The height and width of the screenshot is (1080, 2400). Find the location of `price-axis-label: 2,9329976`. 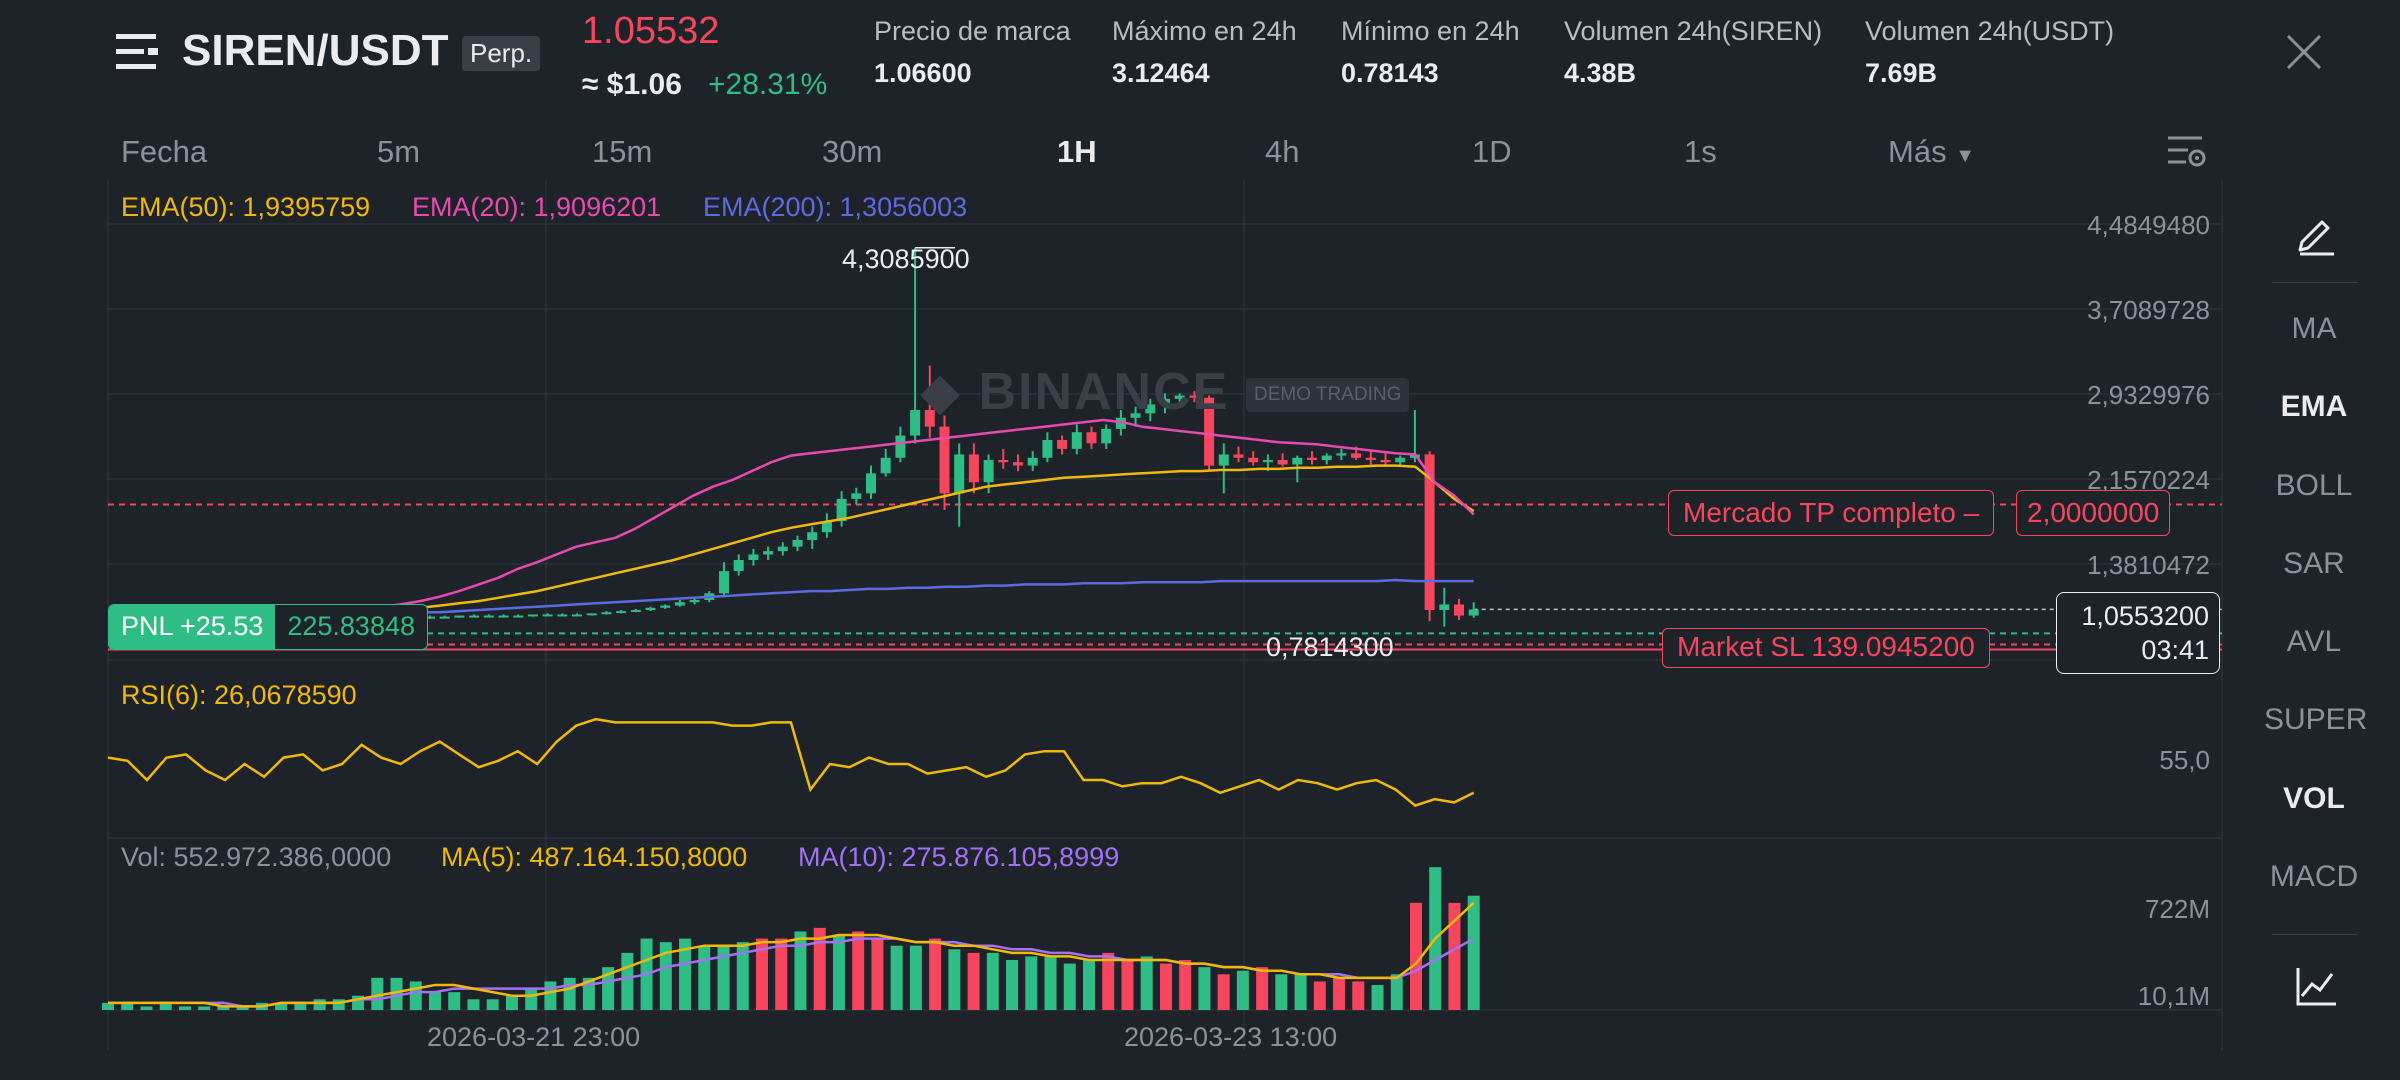

price-axis-label: 2,9329976 is located at coordinates (2148, 395).